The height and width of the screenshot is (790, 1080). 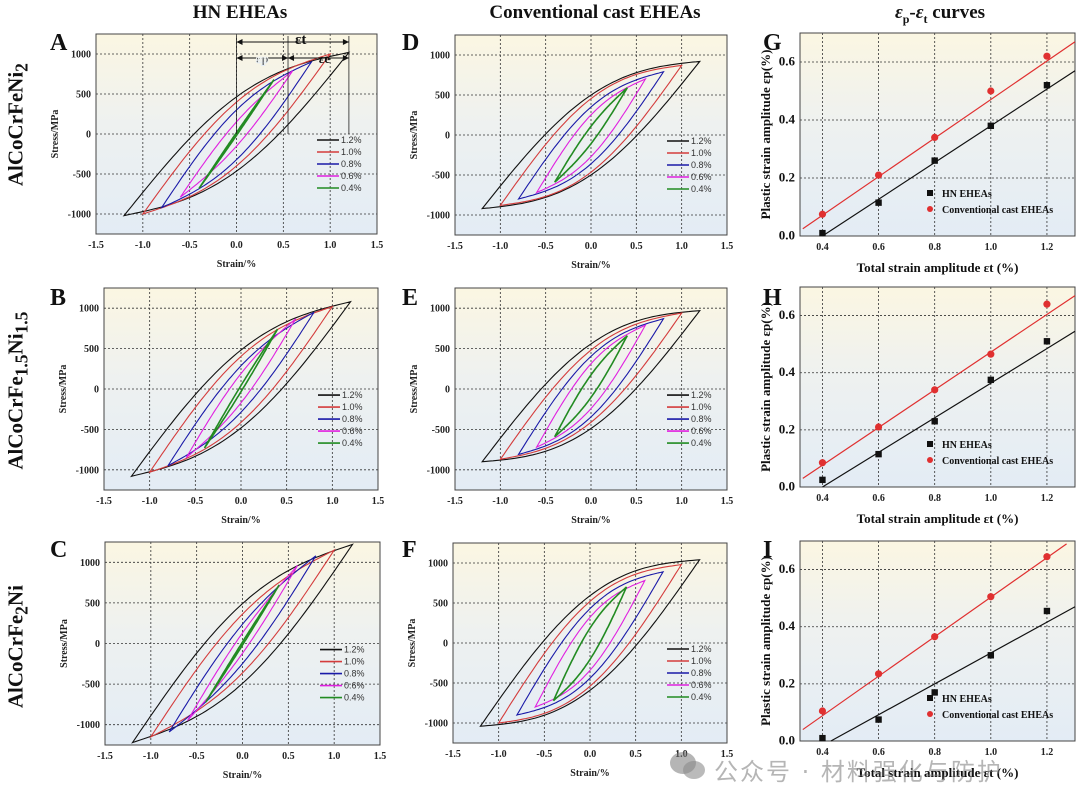 What do you see at coordinates (787, 428) in the screenshot?
I see `y-tick-label: 0.2` at bounding box center [787, 428].